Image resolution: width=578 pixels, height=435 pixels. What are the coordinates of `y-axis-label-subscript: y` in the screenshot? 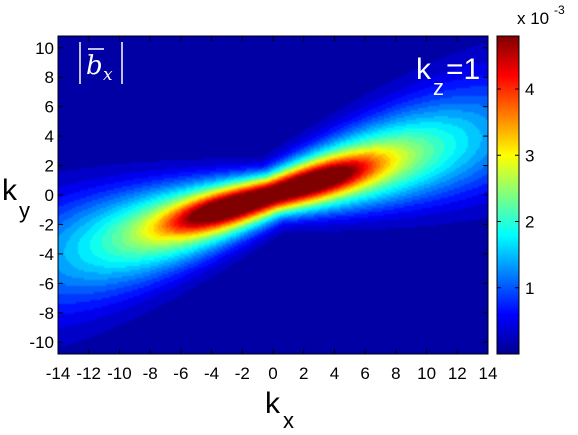 It's located at (24, 210).